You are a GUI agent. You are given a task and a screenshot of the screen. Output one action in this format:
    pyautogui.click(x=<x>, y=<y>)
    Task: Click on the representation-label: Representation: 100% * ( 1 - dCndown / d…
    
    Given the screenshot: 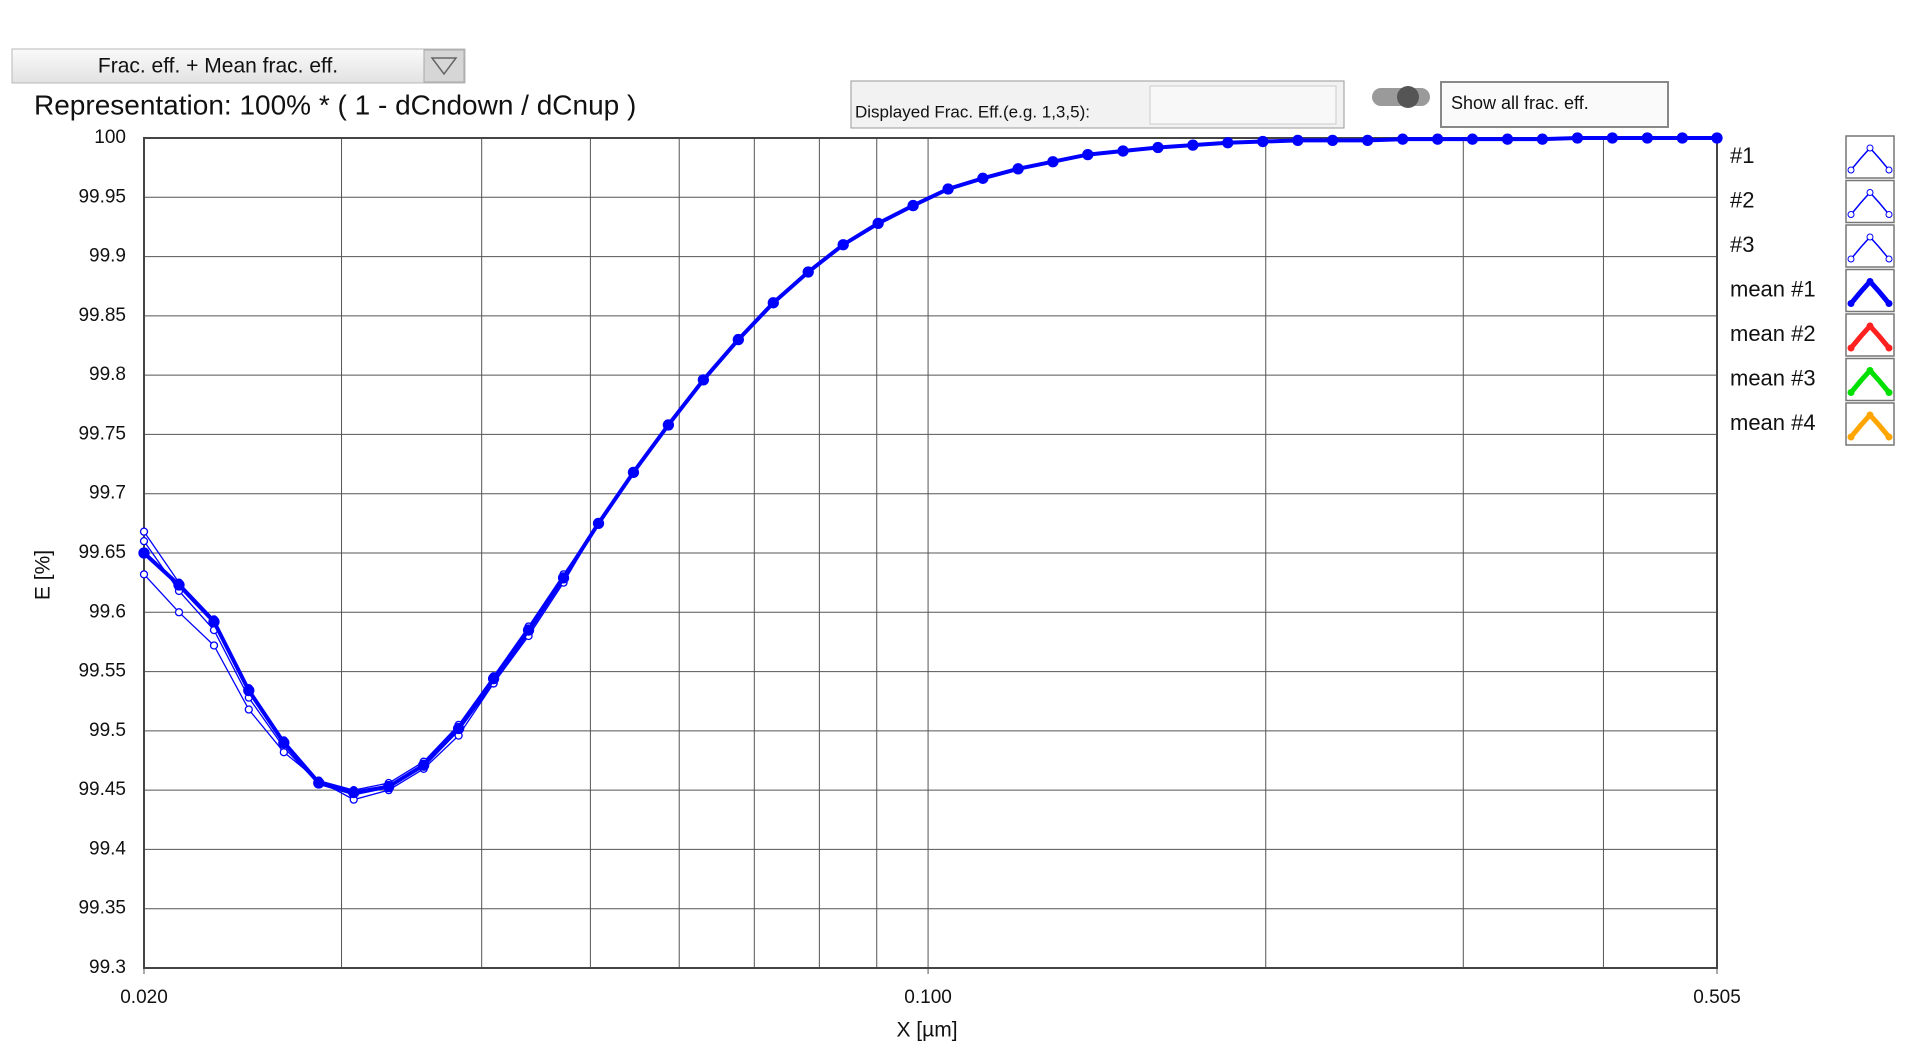 What is the action you would take?
    pyautogui.click(x=335, y=104)
    